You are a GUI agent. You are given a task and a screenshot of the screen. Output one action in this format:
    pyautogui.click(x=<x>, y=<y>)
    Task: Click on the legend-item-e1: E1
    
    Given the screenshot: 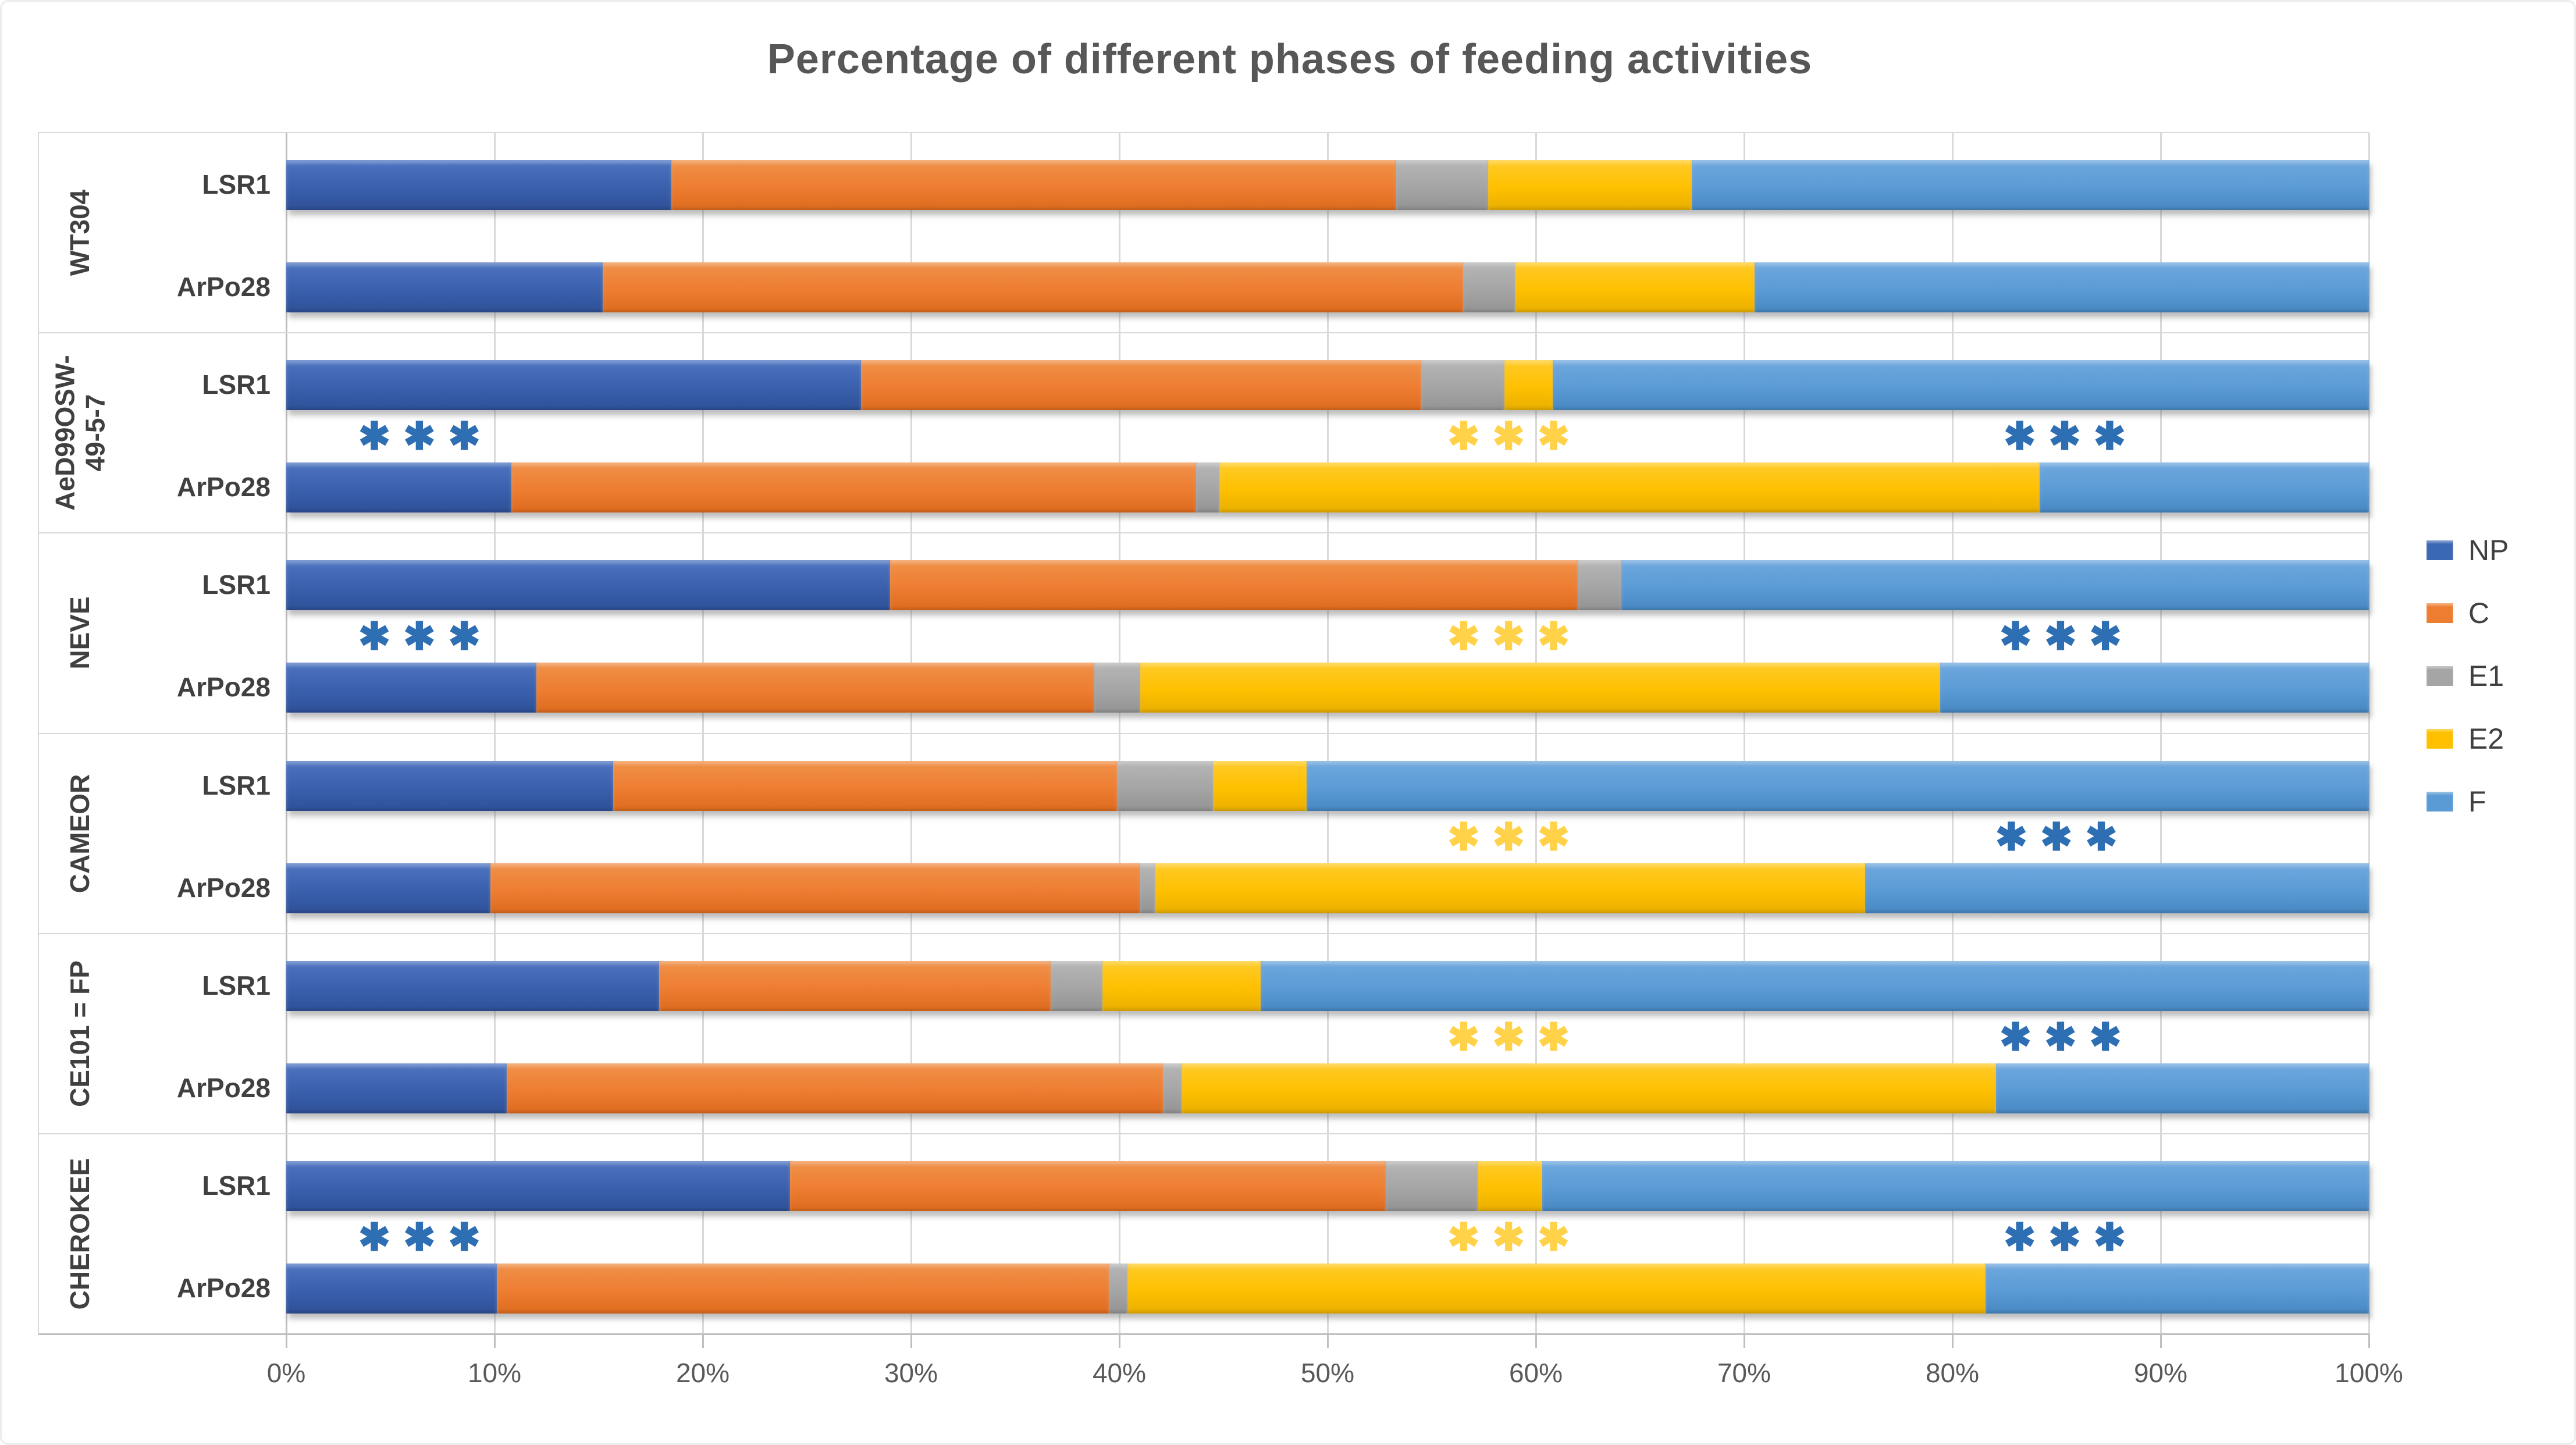 What is the action you would take?
    pyautogui.click(x=2465, y=676)
    